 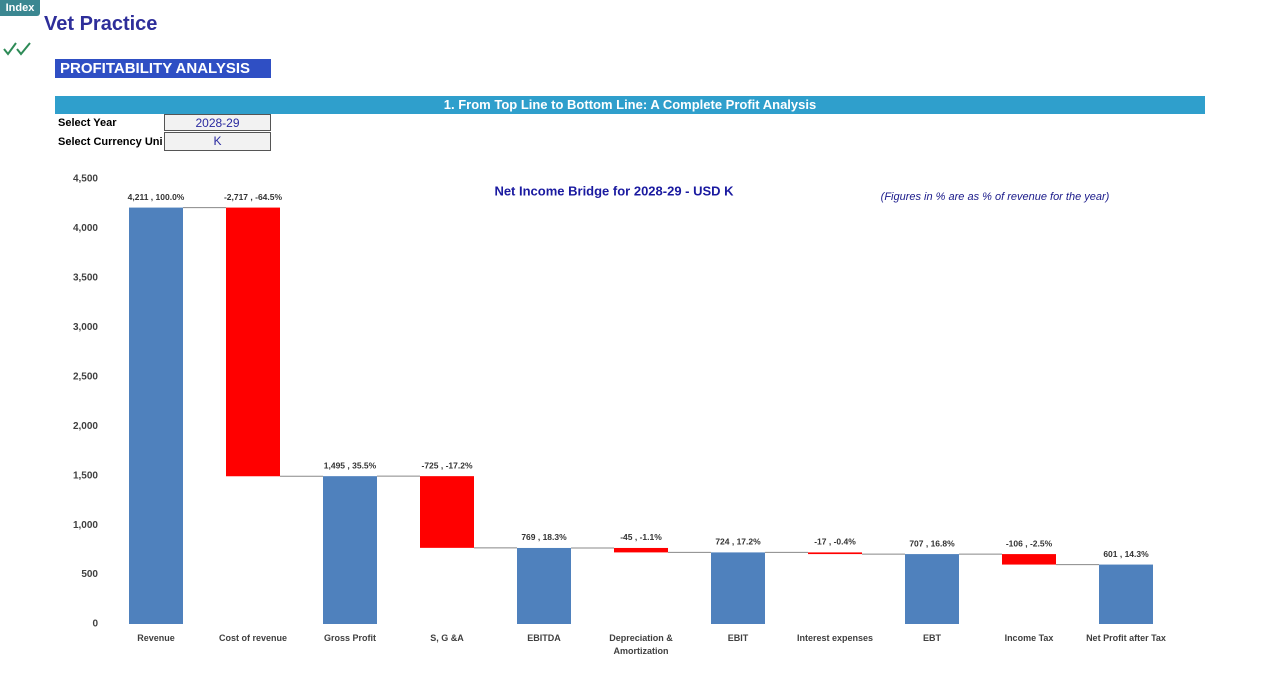 I want to click on y-tick-label: 2,500, so click(x=85, y=376).